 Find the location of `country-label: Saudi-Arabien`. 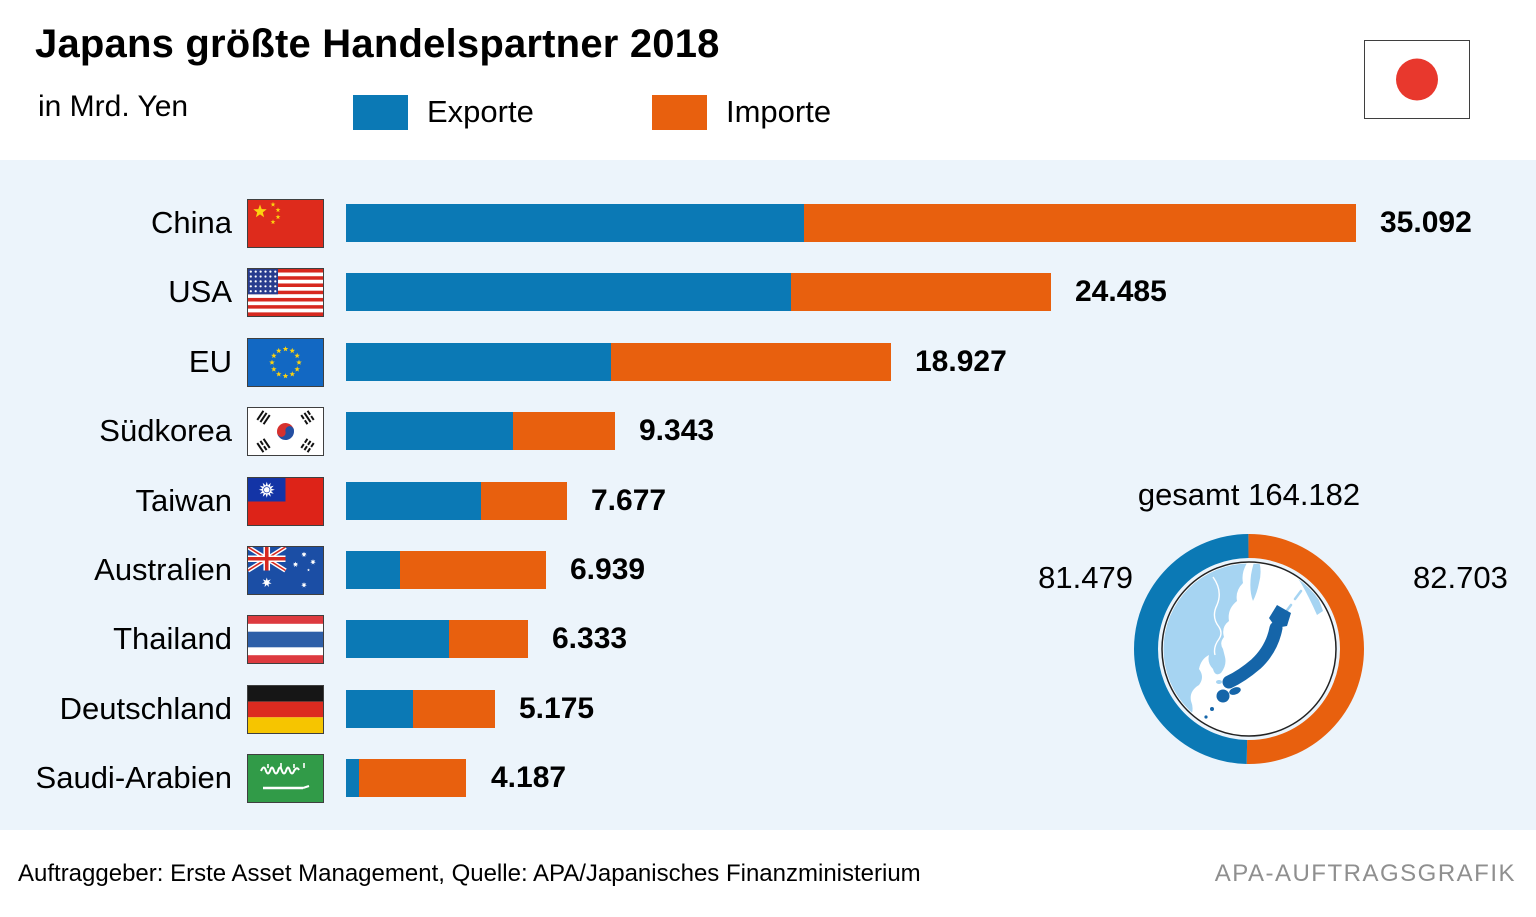

country-label: Saudi-Arabien is located at coordinates (133, 778).